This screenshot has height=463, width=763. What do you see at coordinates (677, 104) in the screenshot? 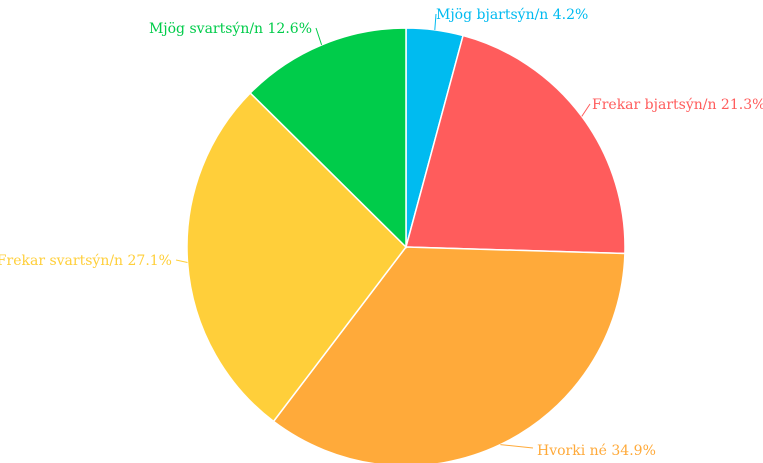
I see `slice-label-frekar-bjartsyn-n: Frekar bjartsýn/n 21.3%` at bounding box center [677, 104].